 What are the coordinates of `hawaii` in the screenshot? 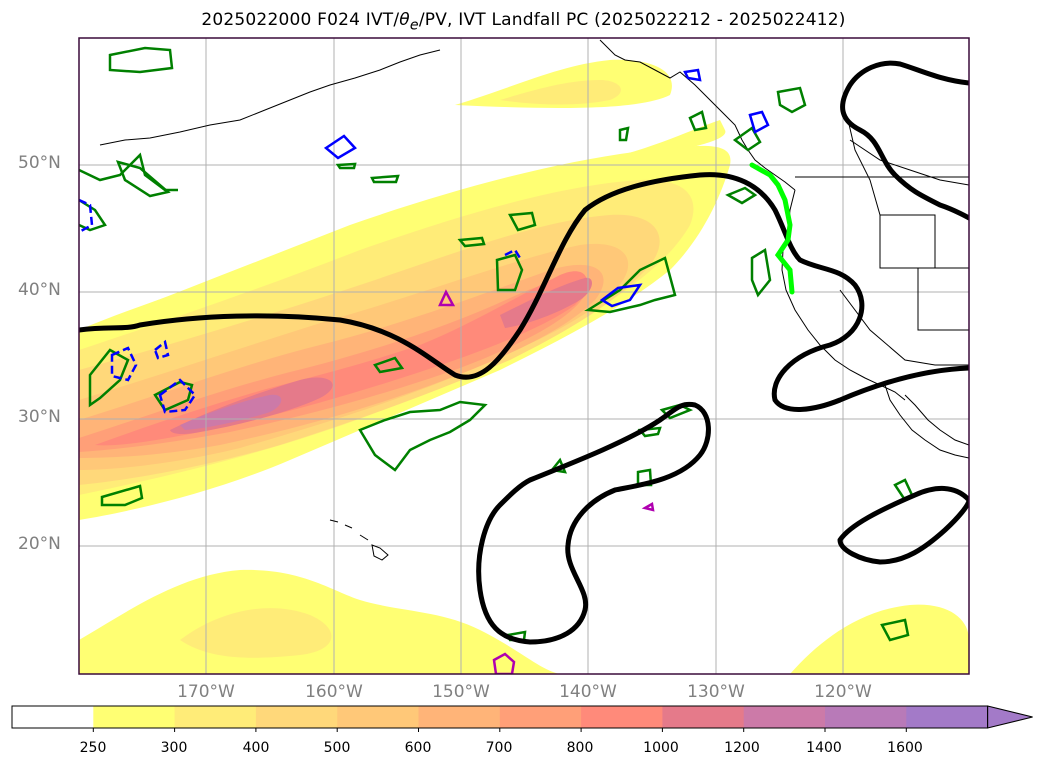 It's located at (359, 540).